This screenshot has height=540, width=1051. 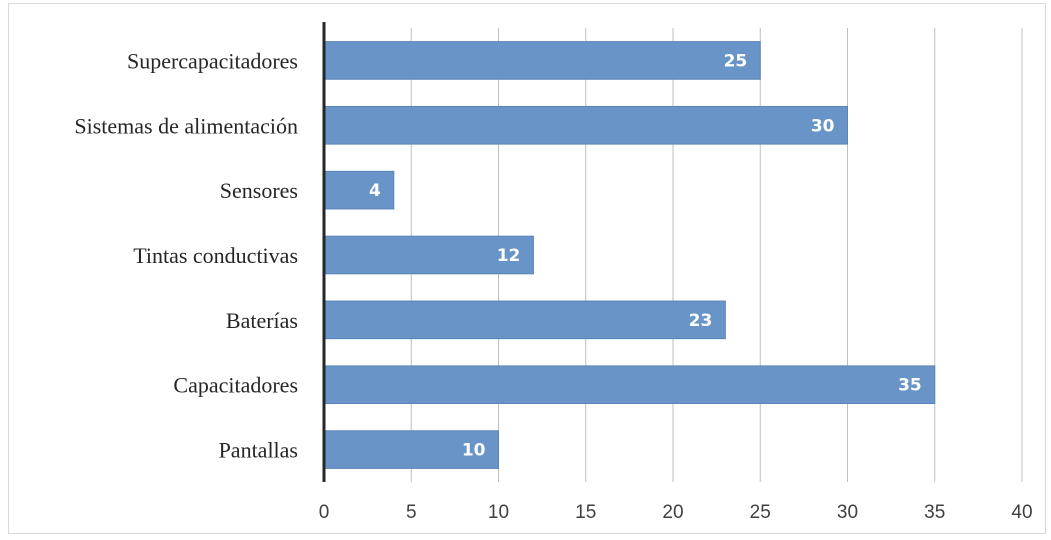 I want to click on x-tick-label-25: 25, so click(x=760, y=512).